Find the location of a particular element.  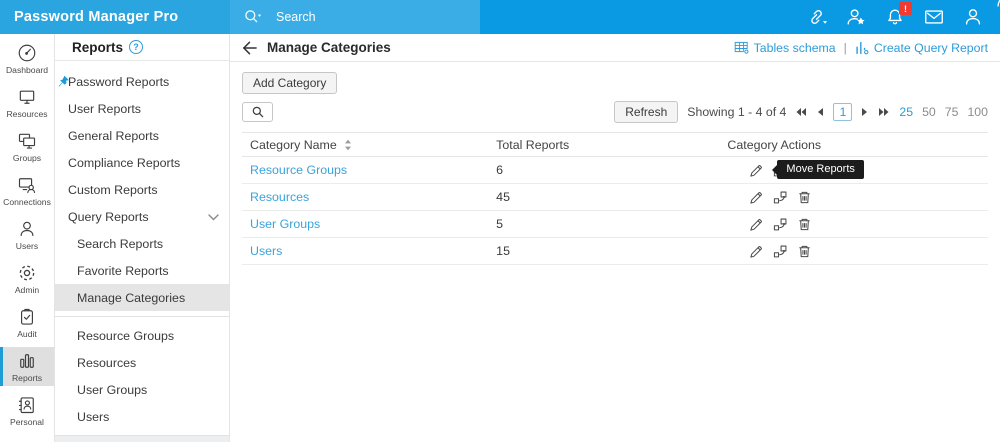

menu-item-label: Users is located at coordinates (93, 416).